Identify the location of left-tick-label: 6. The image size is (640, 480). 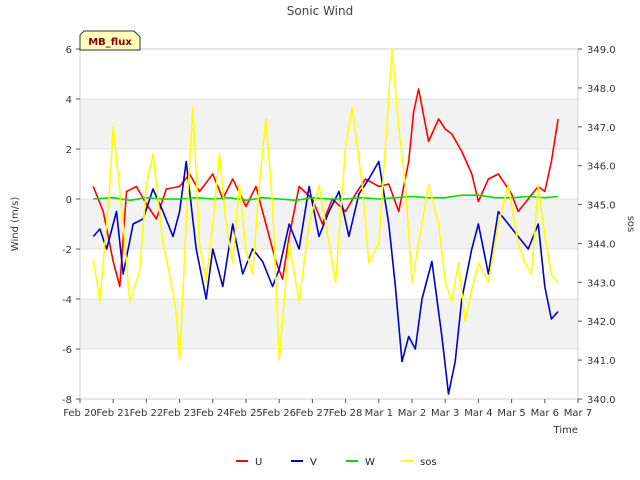
(69, 50).